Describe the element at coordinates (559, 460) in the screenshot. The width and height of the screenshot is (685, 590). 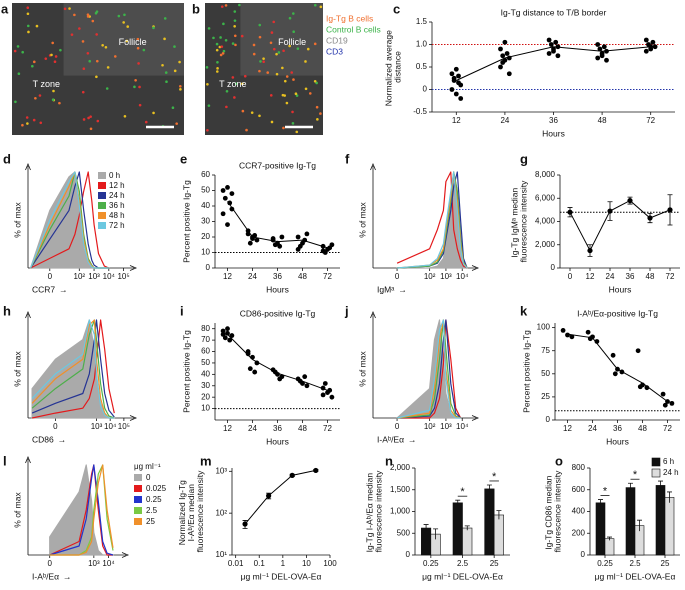
I see `panel-label: o` at that location.